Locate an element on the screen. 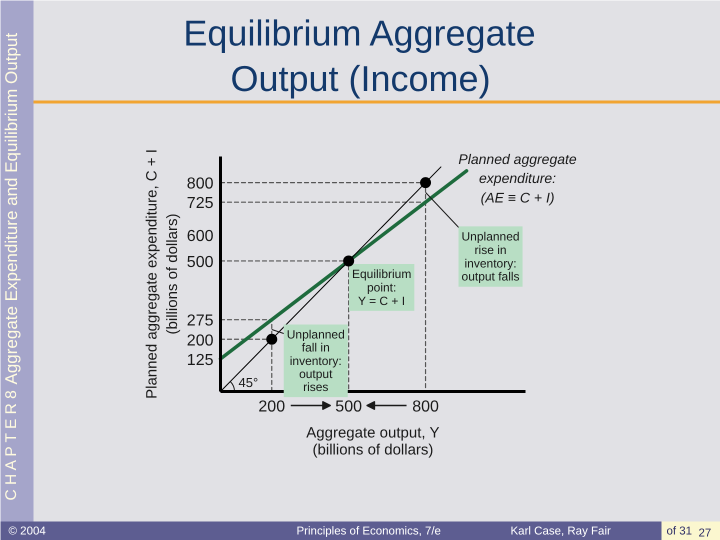 The width and height of the screenshot is (720, 540). y-tick-label: 600 is located at coordinates (200, 236).